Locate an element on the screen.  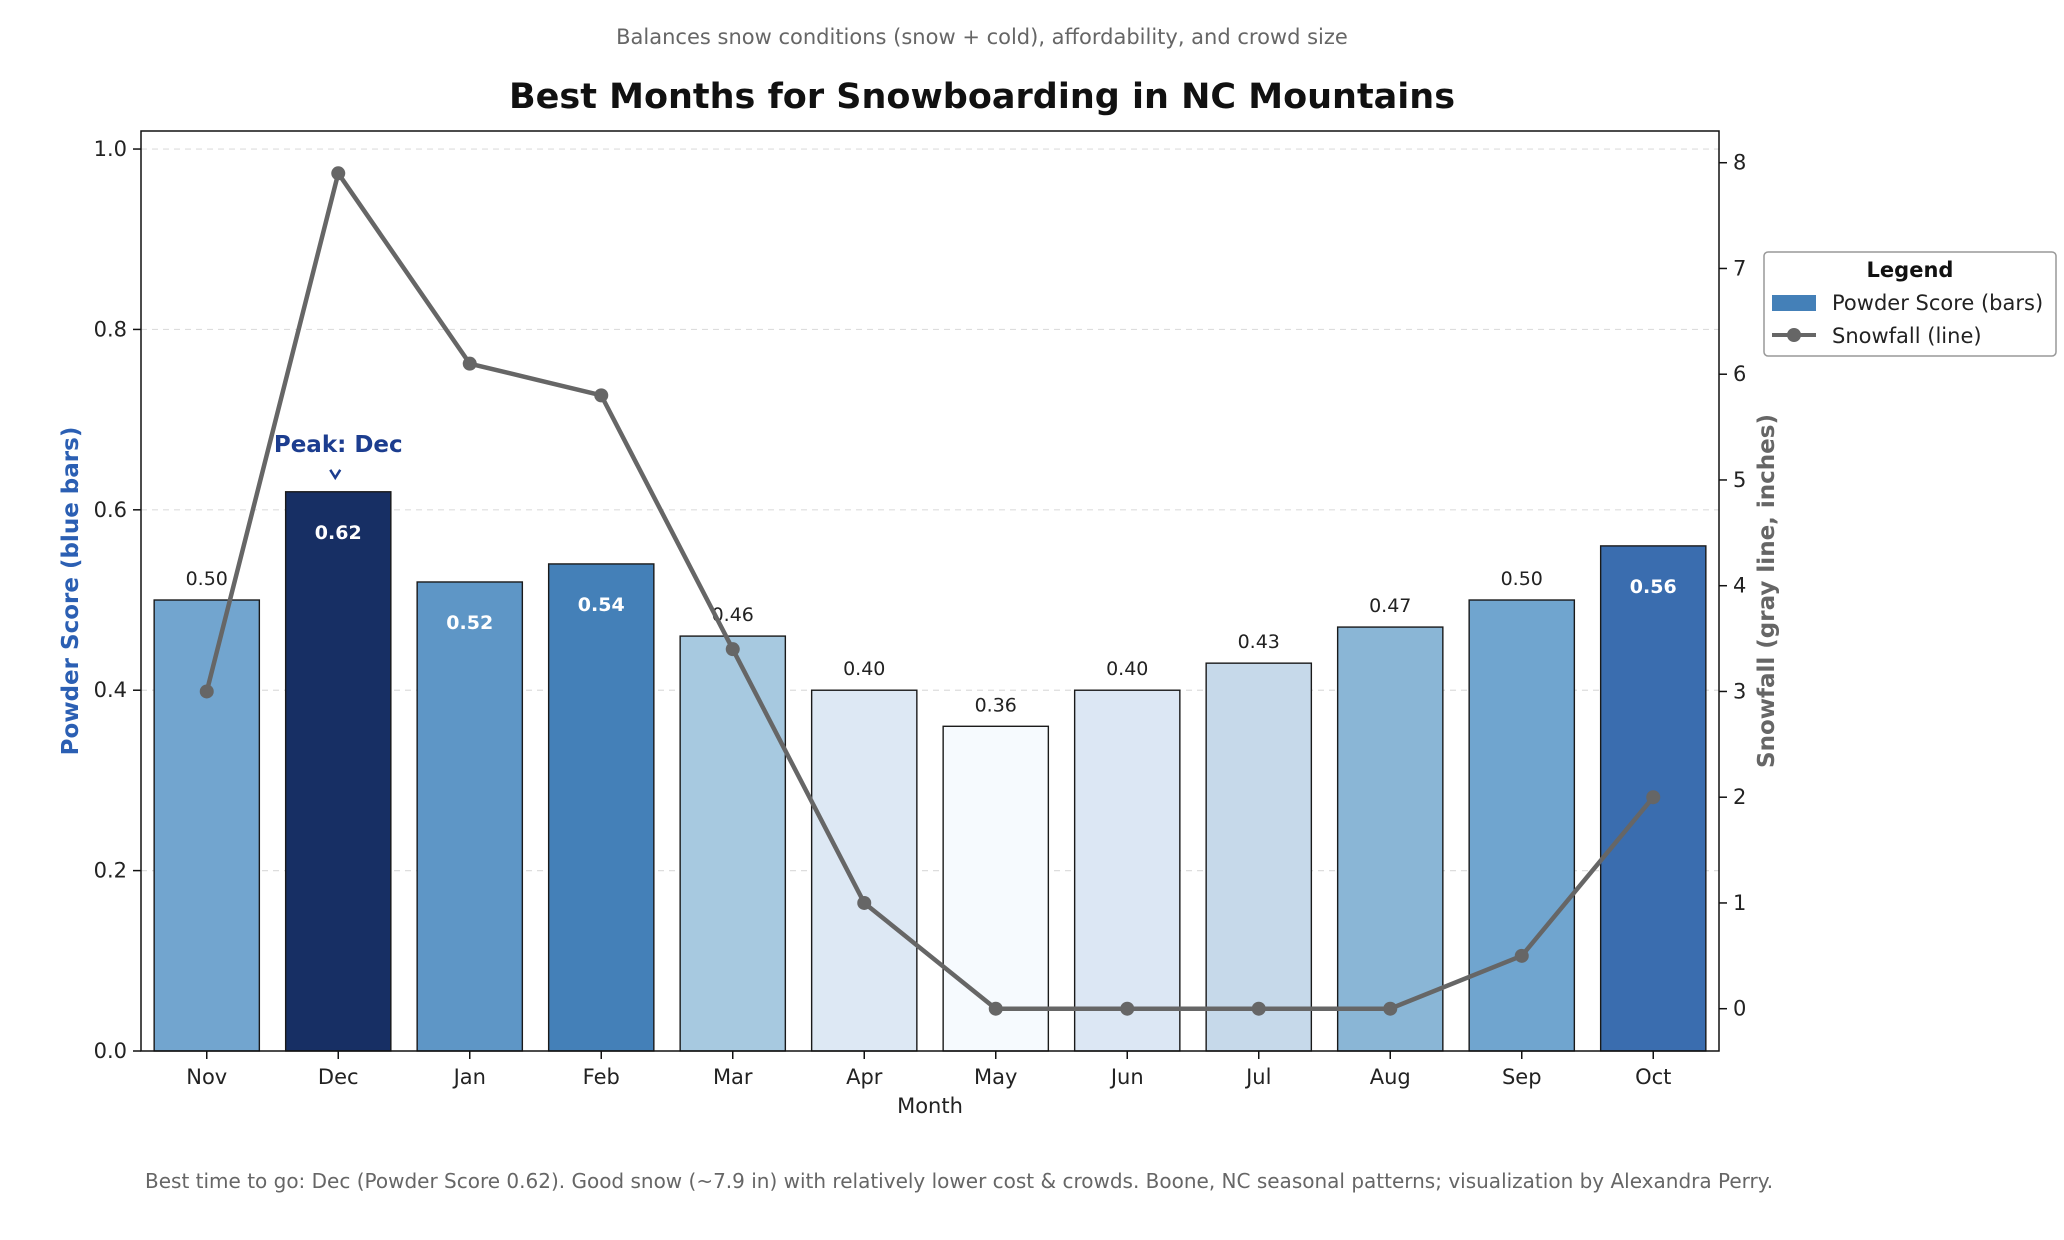
bar-label-jun: 0.40 is located at coordinates (1127, 669).